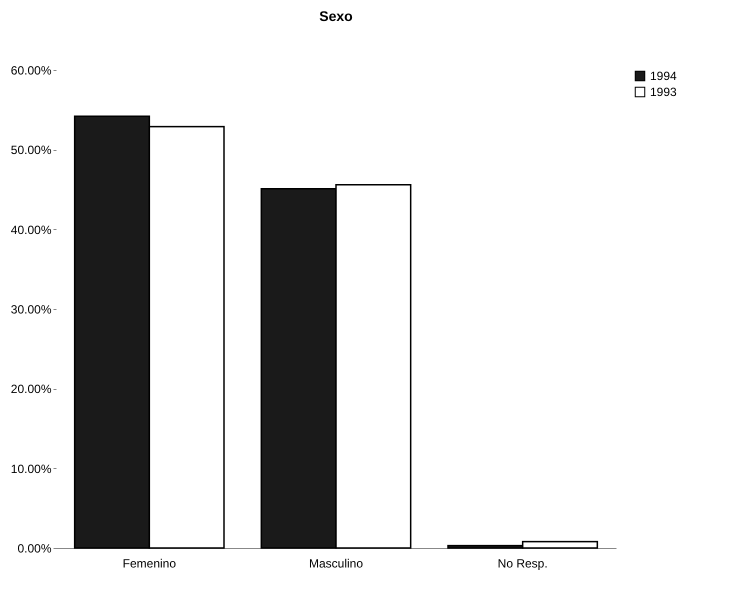 This screenshot has width=751, height=611. I want to click on y-tick-label: 10.00%, so click(31, 469).